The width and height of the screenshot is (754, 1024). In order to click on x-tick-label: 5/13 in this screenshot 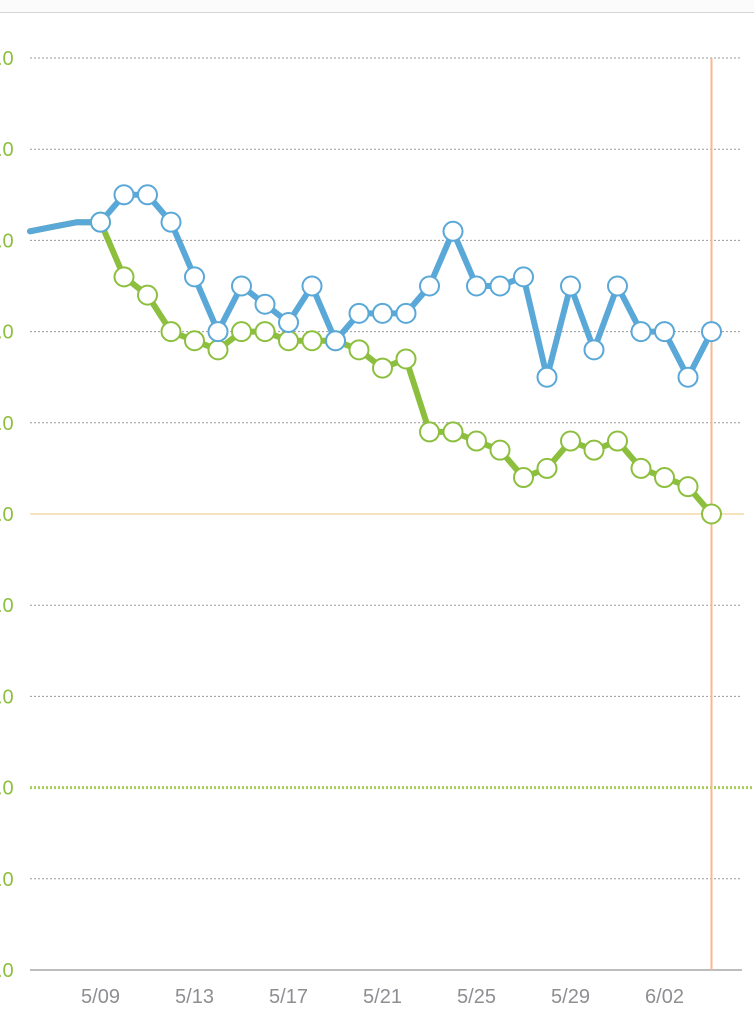, I will do `click(194, 997)`.